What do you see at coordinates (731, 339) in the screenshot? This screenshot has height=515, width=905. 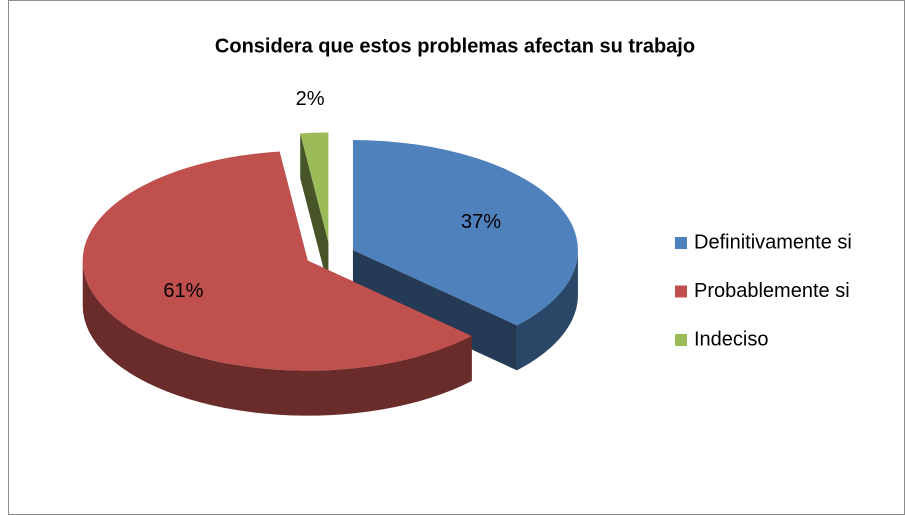 I see `legend-label: Indeciso` at bounding box center [731, 339].